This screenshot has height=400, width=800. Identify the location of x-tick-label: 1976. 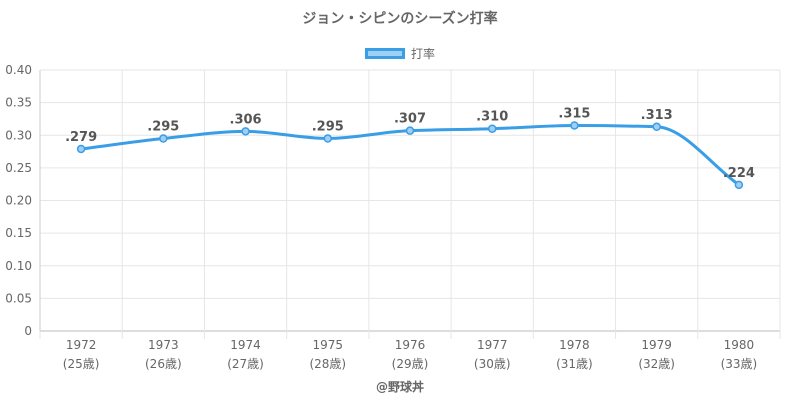
(410, 345).